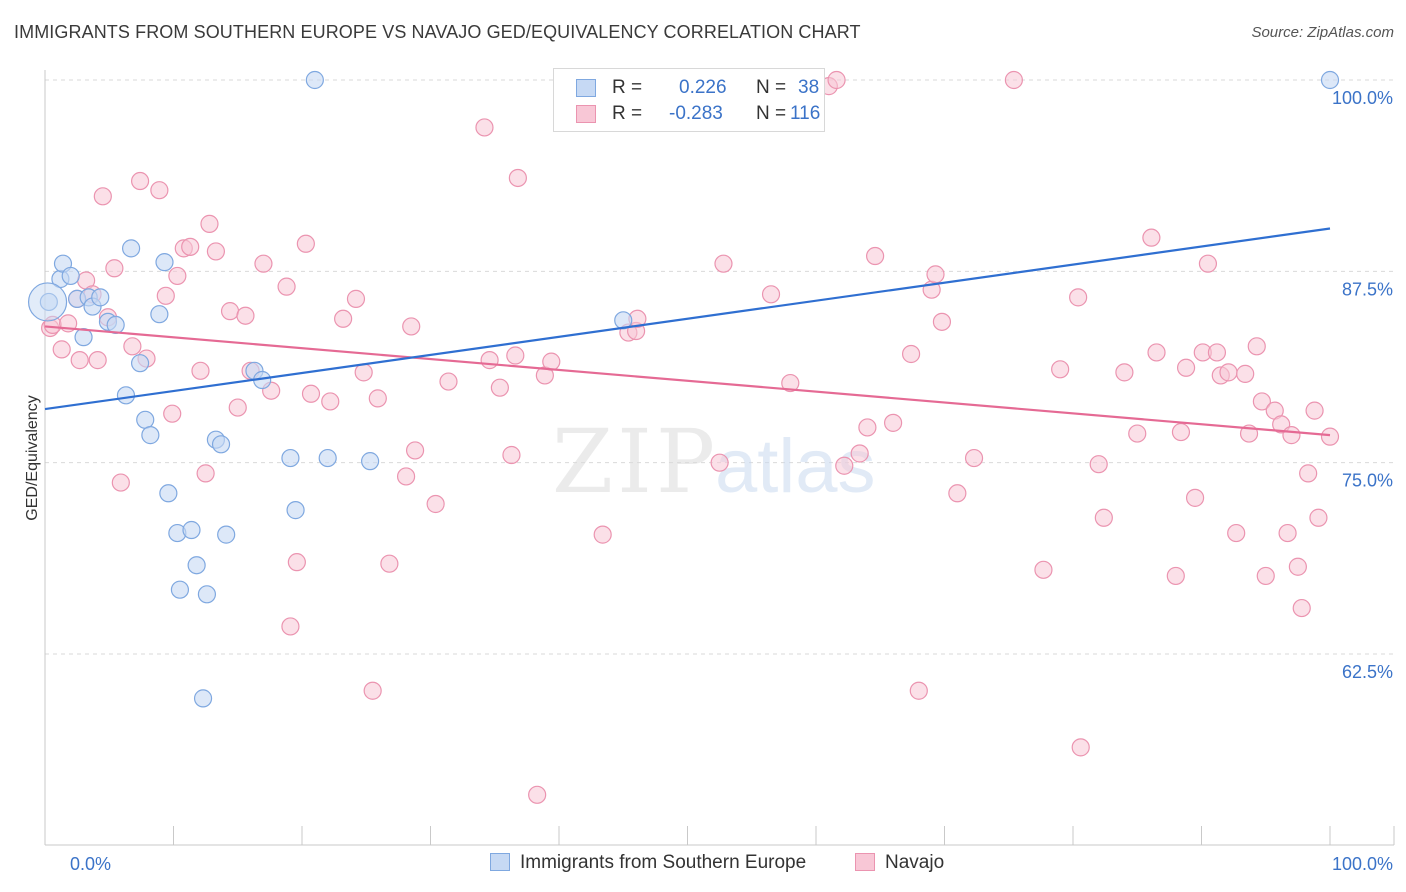 The width and height of the screenshot is (1406, 892). I want to click on n-label: N =, so click(771, 113).